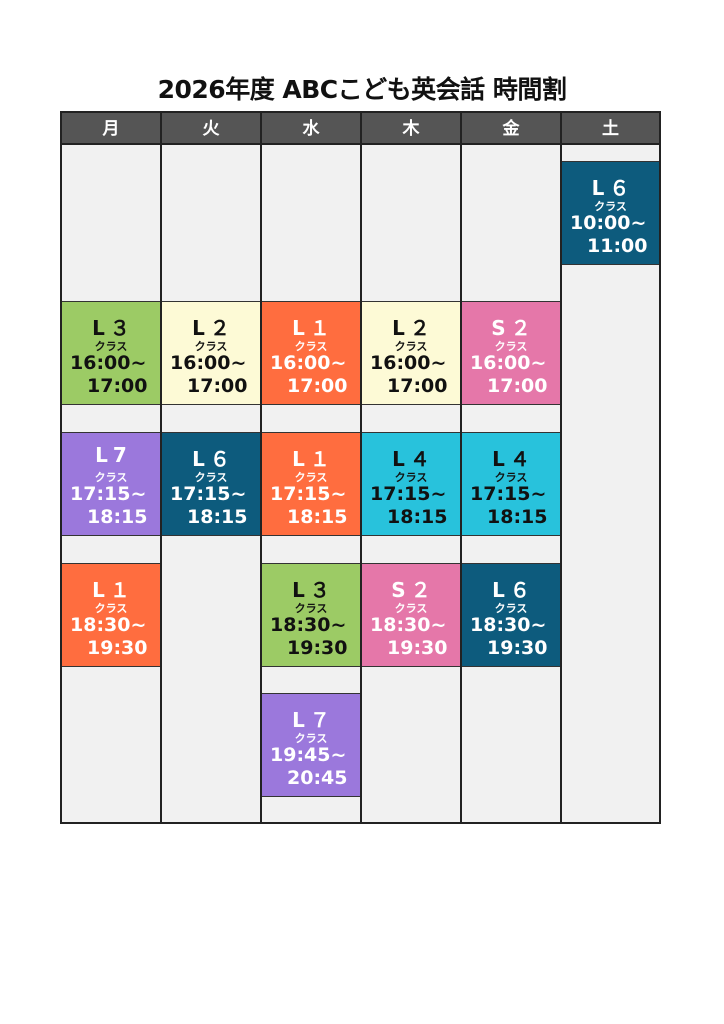 The width and height of the screenshot is (724, 1024). What do you see at coordinates (362, 89) in the screenshot?
I see `page-title: 2026年度 ABCこども英会話 時間割` at bounding box center [362, 89].